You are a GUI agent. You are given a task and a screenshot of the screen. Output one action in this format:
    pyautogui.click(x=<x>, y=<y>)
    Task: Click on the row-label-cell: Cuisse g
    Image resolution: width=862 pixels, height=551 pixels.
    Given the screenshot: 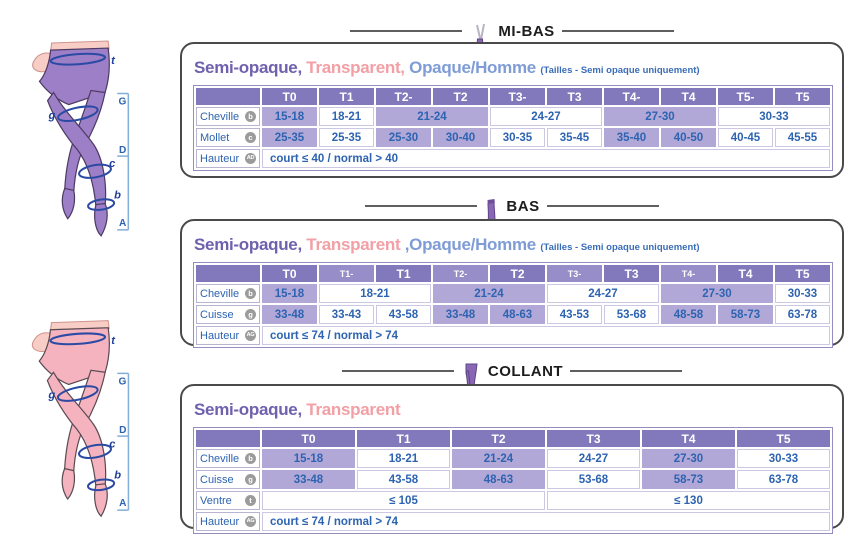 What is the action you would take?
    pyautogui.click(x=228, y=314)
    